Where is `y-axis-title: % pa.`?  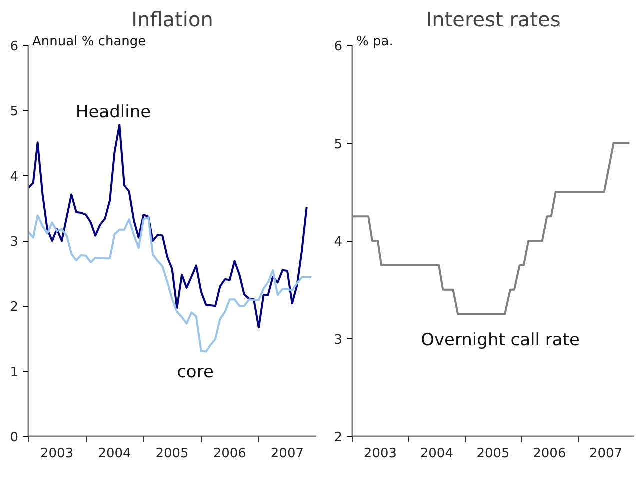 y-axis-title: % pa. is located at coordinates (375, 42).